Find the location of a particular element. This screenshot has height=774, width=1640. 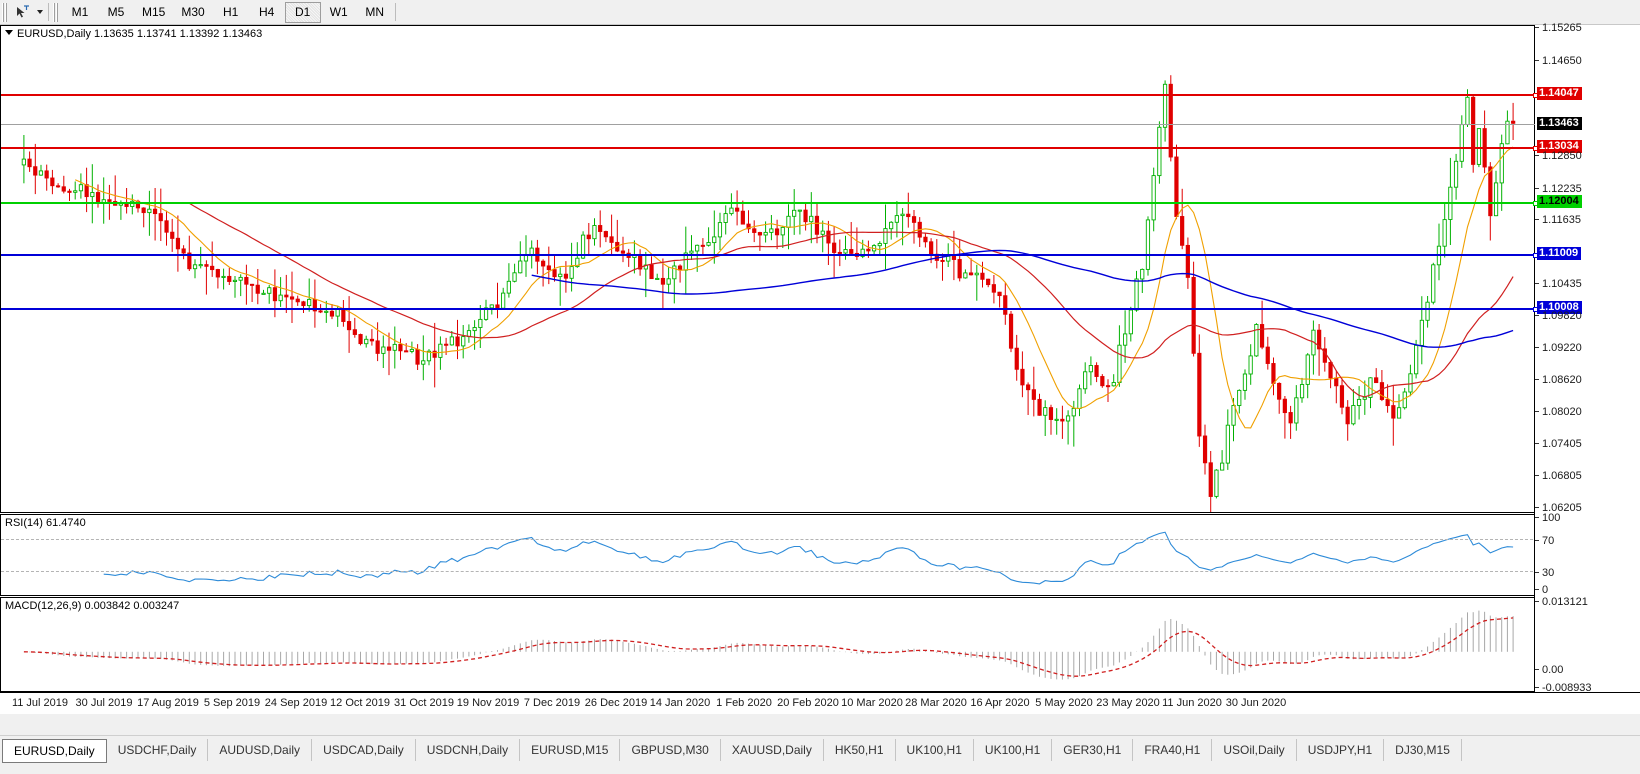

timeframe-button-group: M1 M5 M15 M30 H1 H4 D1 W1 MN is located at coordinates (227, 12).